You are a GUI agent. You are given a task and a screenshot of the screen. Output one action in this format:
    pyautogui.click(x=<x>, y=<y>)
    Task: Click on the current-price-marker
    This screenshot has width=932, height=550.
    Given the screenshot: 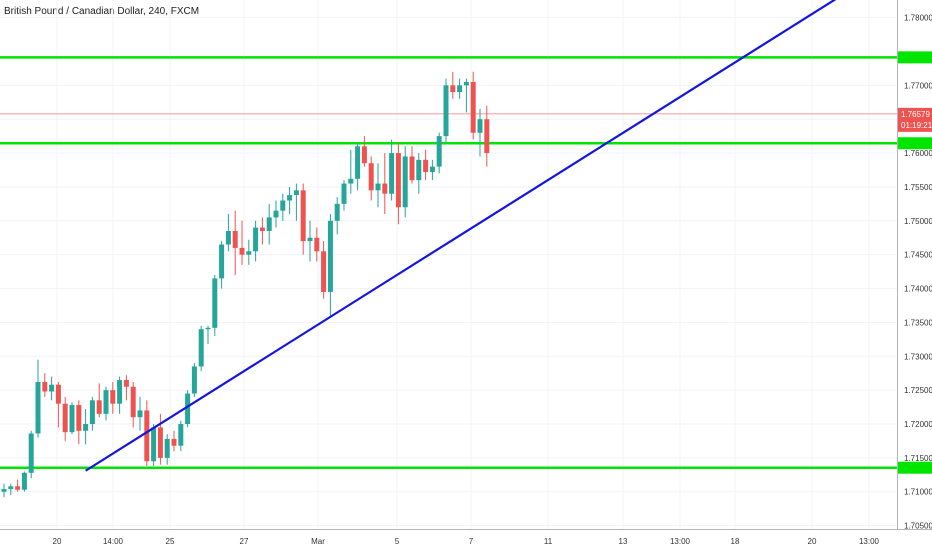 What is the action you would take?
    pyautogui.click(x=915, y=119)
    